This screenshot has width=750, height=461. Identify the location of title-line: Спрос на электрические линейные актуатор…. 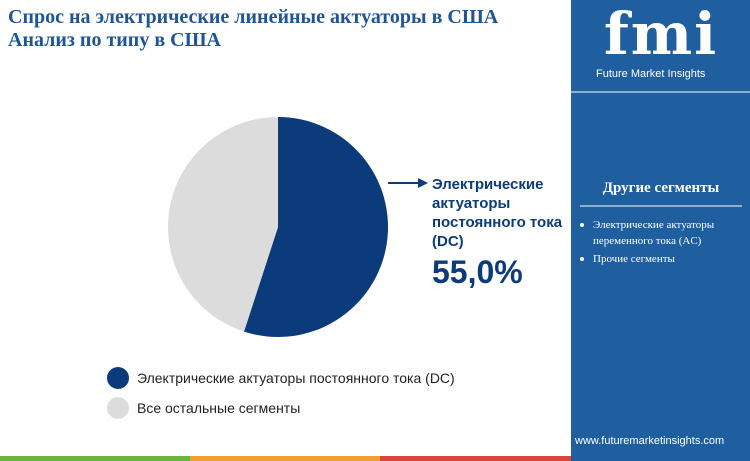
(253, 17).